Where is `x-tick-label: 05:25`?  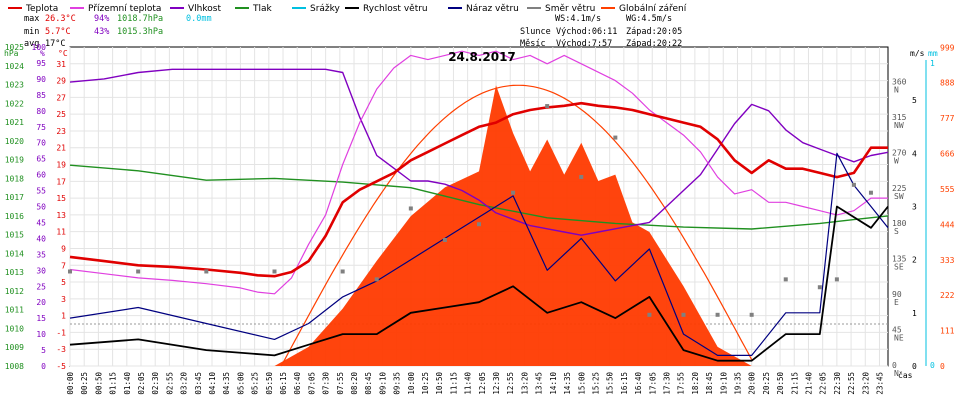 x-tick-label: 05:25 is located at coordinates (255, 383).